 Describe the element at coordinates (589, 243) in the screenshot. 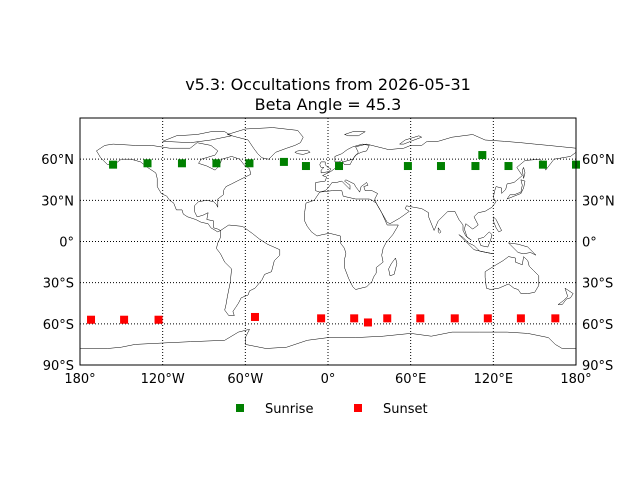

I see `y-tick-label-right: 0°` at that location.